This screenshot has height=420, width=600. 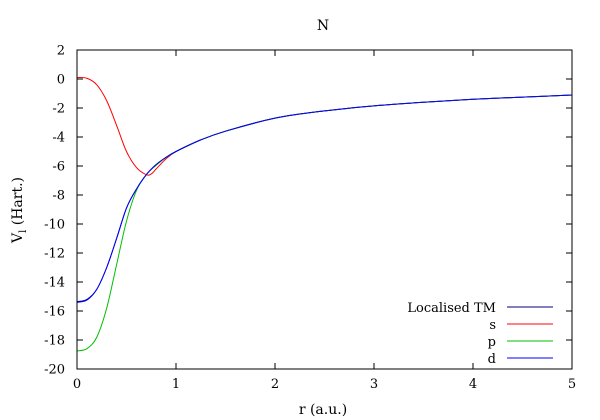 What do you see at coordinates (492, 342) in the screenshot?
I see `legend-label: p` at bounding box center [492, 342].